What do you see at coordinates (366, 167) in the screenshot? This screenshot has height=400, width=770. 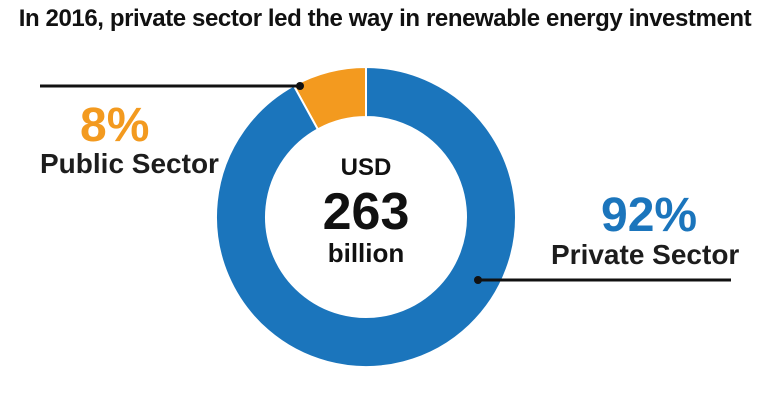 I see `center-currency-label: USD` at bounding box center [366, 167].